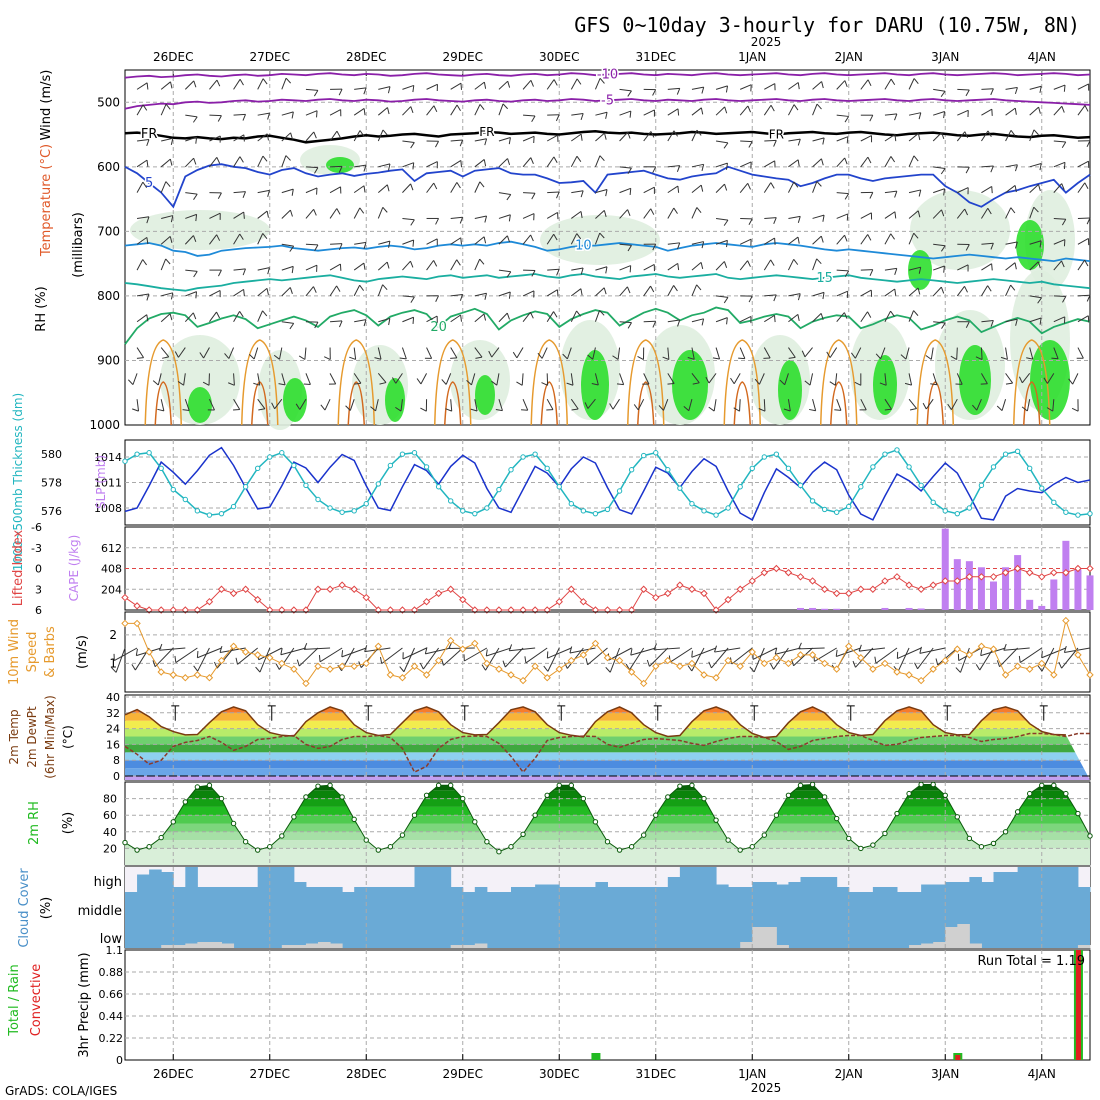  Describe the element at coordinates (752, 57) in the screenshot. I see `x-top-label: 1JAN` at that location.